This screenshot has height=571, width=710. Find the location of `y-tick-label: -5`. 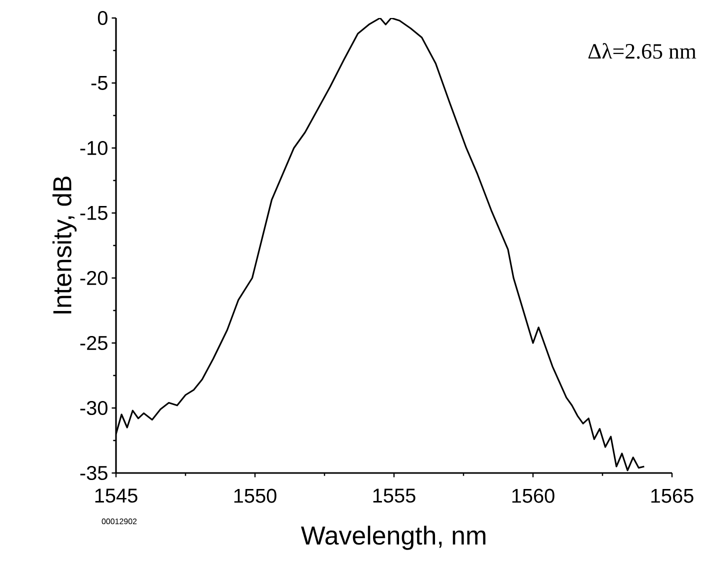

y-tick-label: -5 is located at coordinates (99, 83).